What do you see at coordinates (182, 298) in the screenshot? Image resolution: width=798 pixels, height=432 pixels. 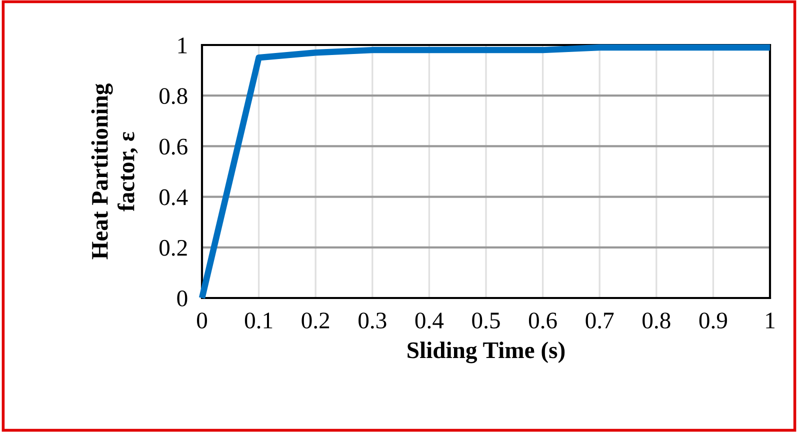 I see `y-tick-label: 0` at bounding box center [182, 298].